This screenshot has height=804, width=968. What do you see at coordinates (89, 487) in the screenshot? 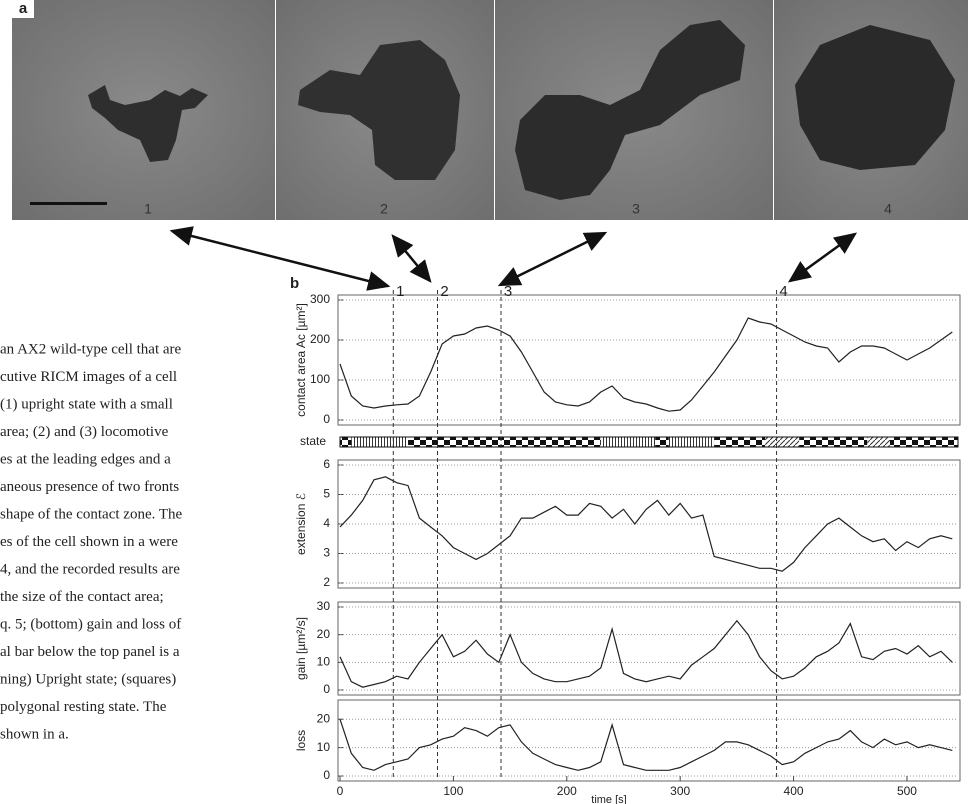
I see `caption-line: aneous presence of two fronts` at bounding box center [89, 487].